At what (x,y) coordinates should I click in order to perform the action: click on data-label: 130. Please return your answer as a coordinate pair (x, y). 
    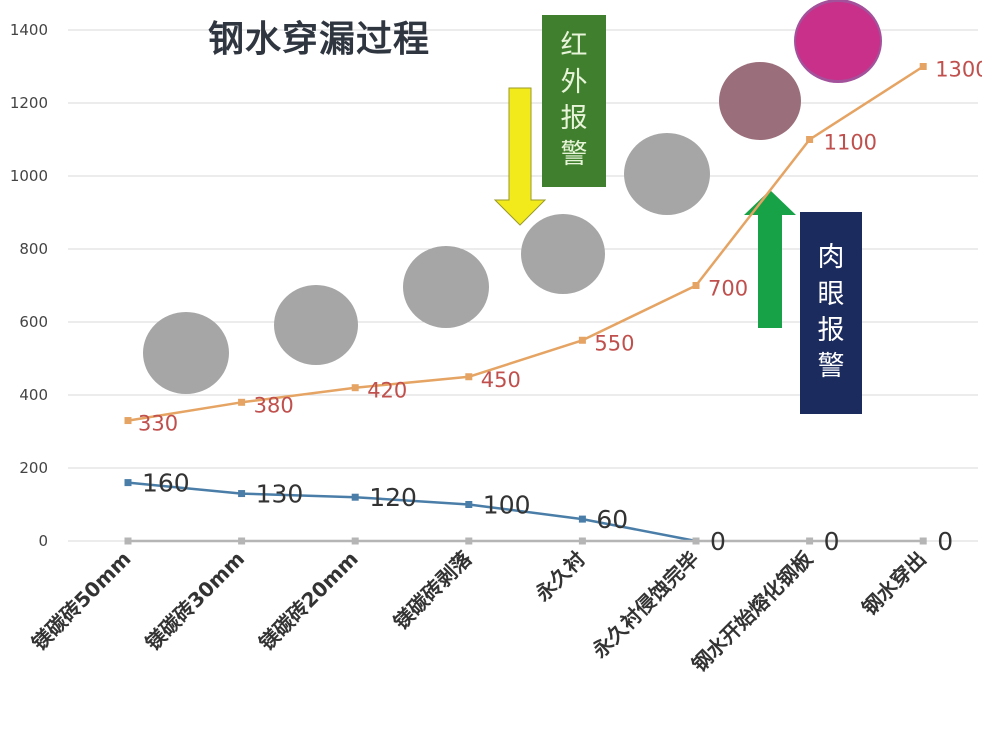
    Looking at the image, I should click on (280, 494).